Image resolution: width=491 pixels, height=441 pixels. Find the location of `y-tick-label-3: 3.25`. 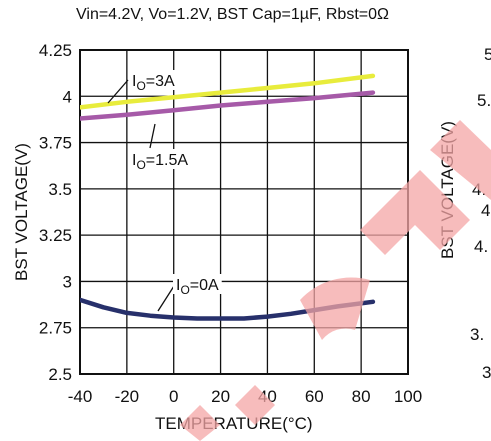

y-tick-label-3: 3.25 is located at coordinates (55, 235).